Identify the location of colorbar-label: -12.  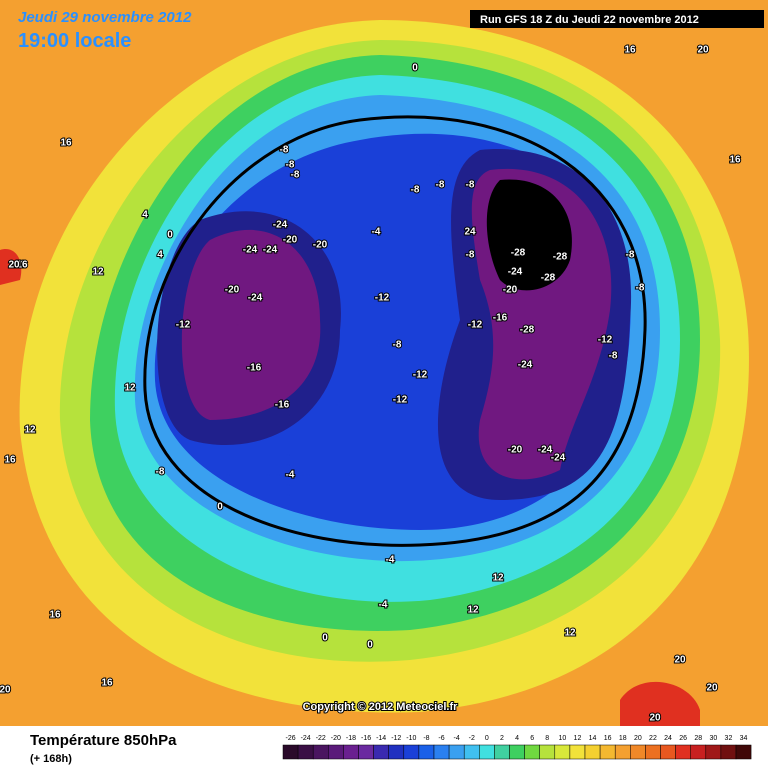
(396, 738).